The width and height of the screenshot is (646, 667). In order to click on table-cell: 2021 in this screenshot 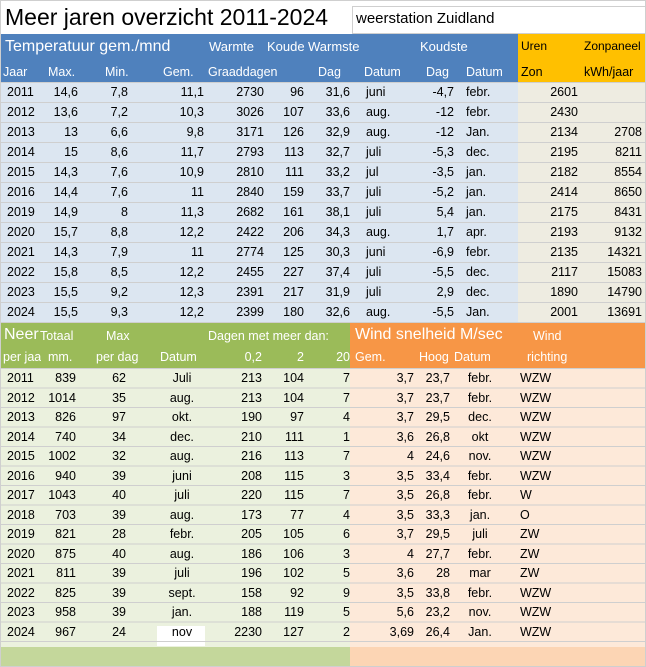, I will do `click(21, 252)`.